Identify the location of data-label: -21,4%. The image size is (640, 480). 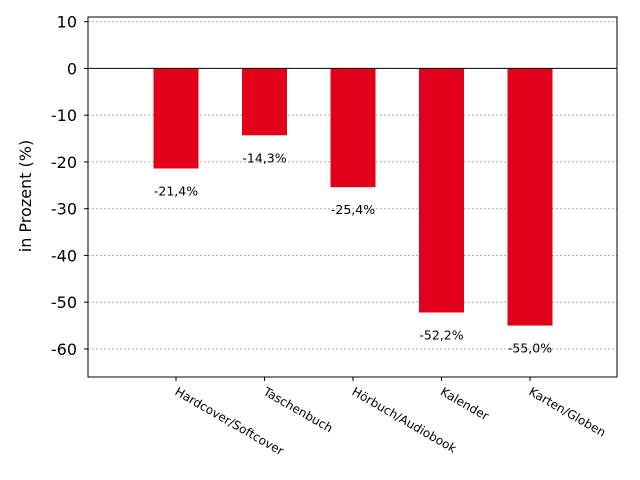
(176, 190).